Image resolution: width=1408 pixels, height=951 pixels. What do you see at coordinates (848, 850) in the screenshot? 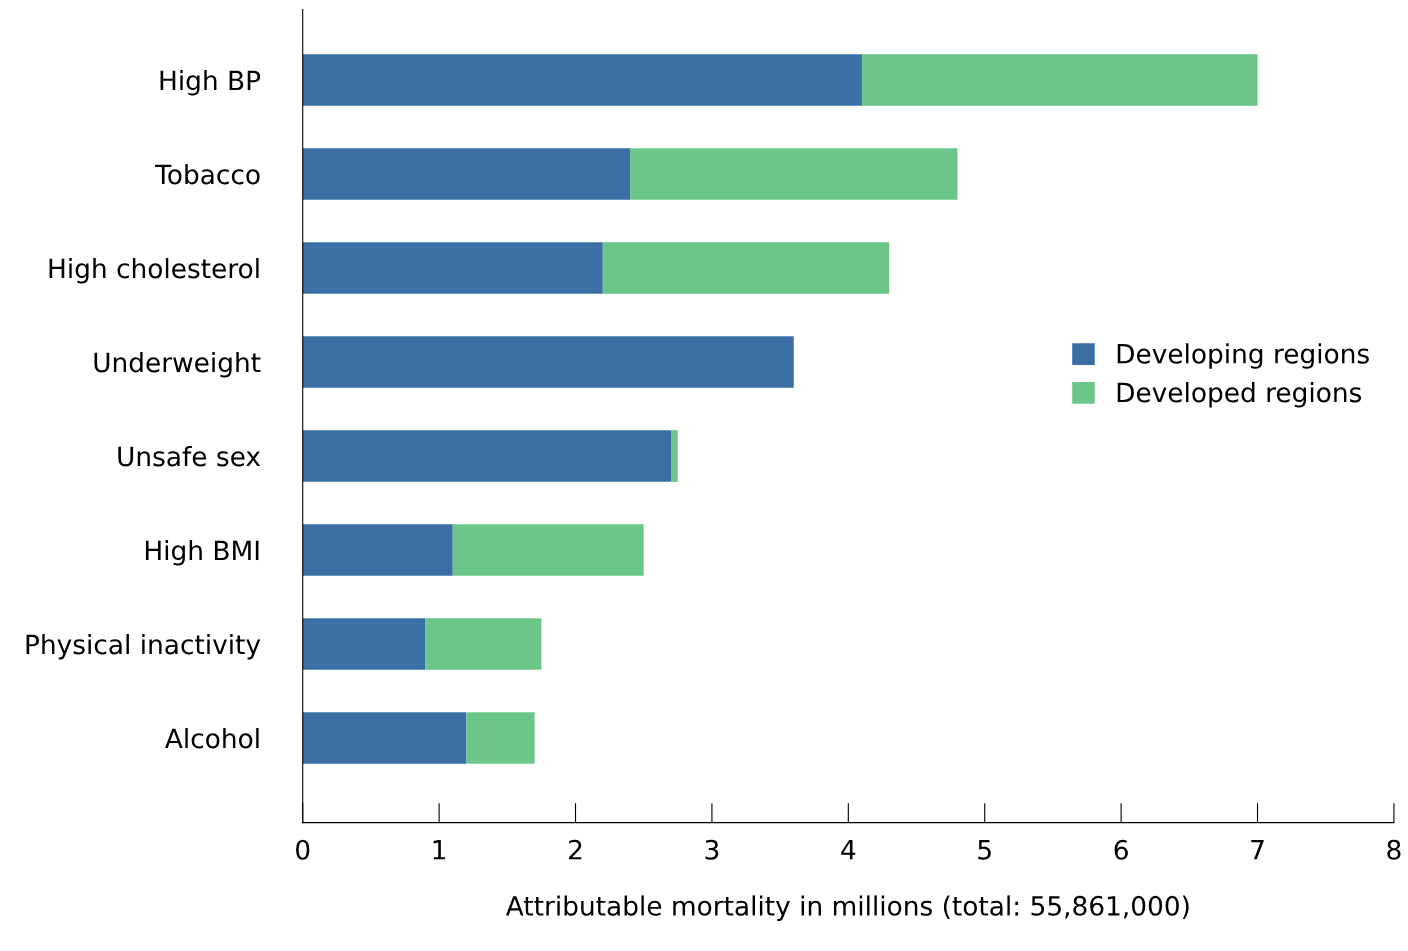
I see `x-tick-label: 4` at bounding box center [848, 850].